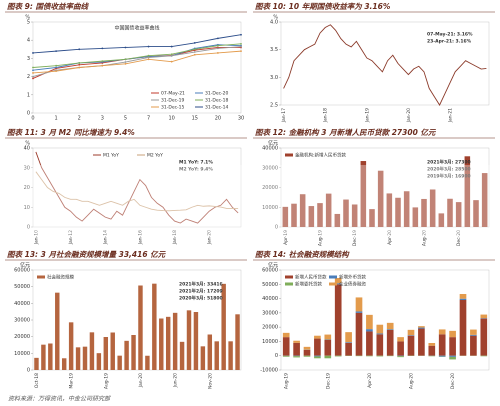  I want to click on series-line, so click(137, 187).